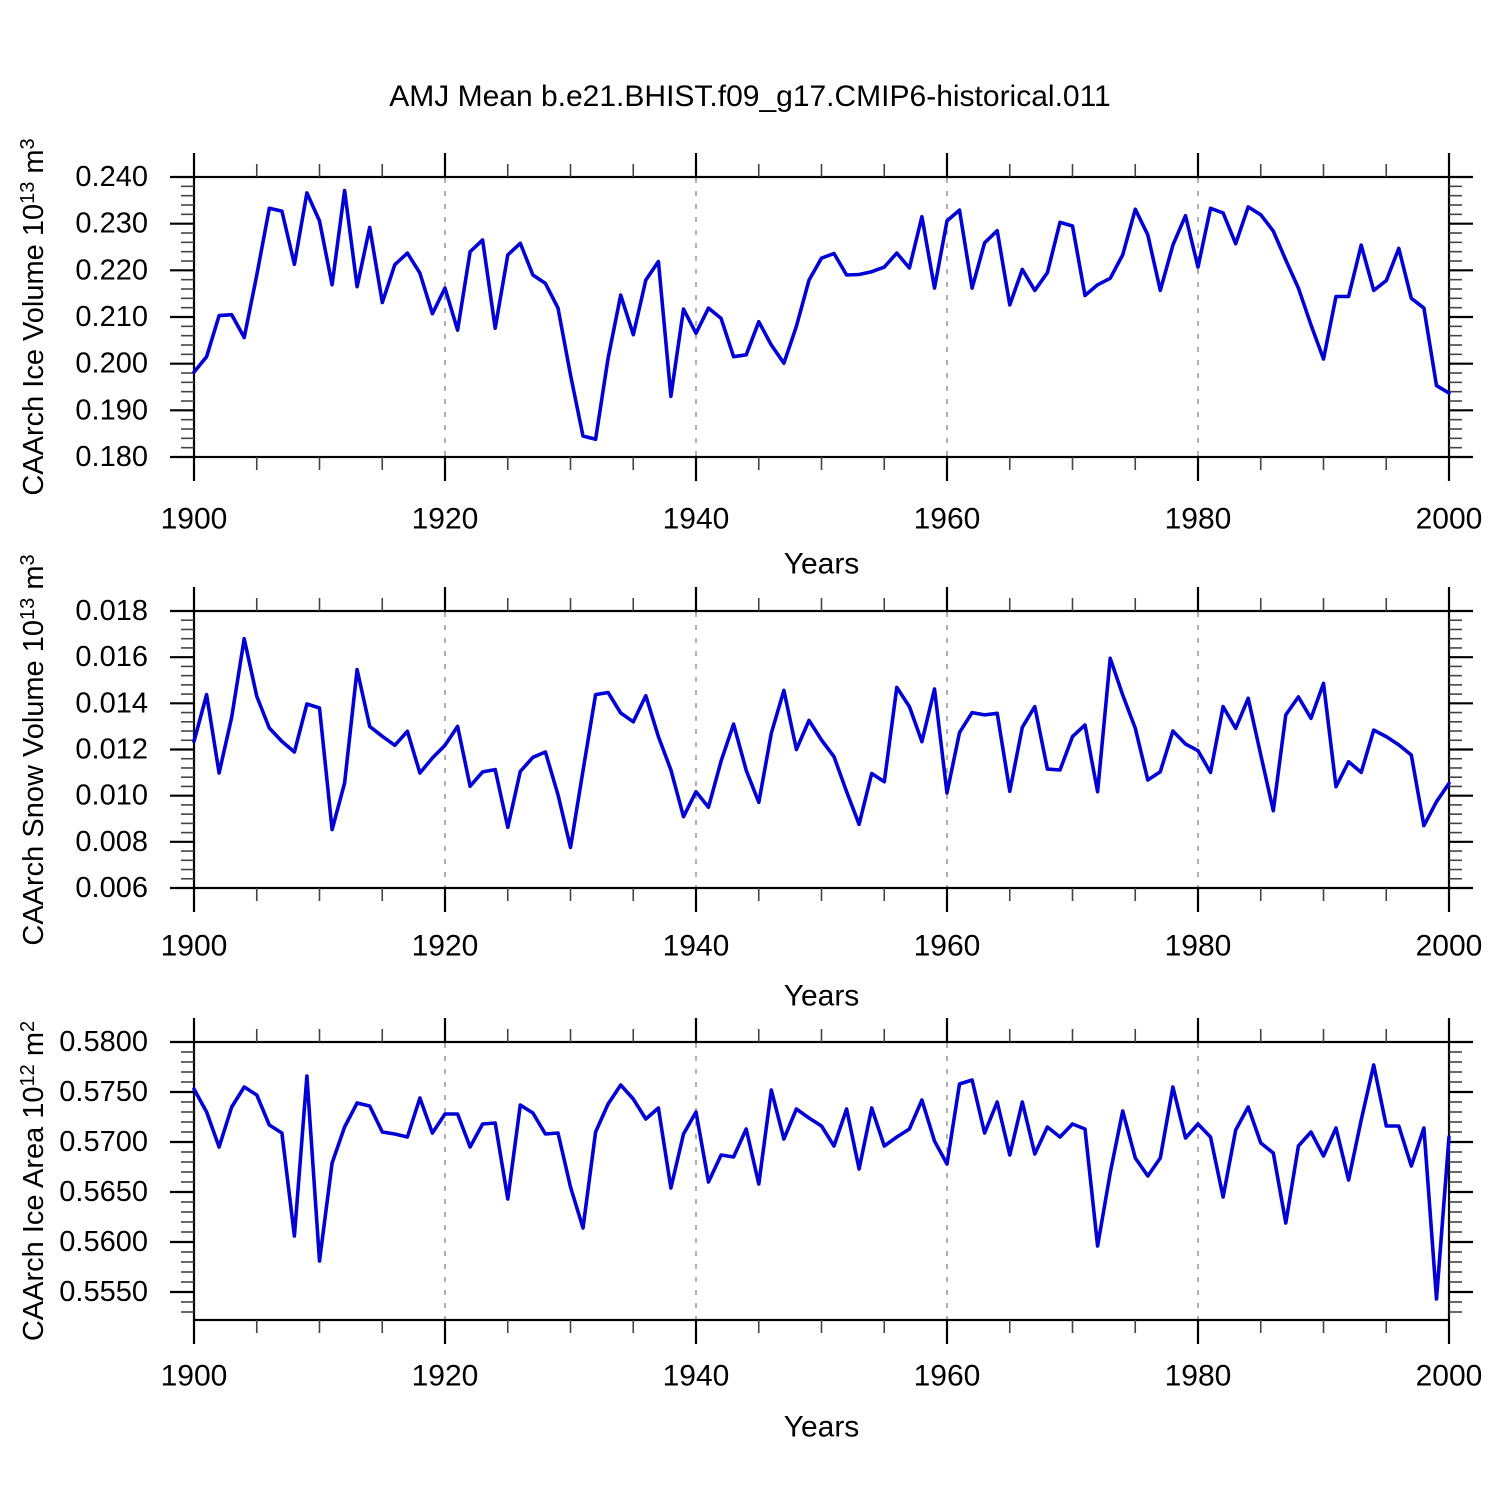  Describe the element at coordinates (34, 782) in the screenshot. I see `y-axis-title-text: CAArch Snow Volume 10` at that location.